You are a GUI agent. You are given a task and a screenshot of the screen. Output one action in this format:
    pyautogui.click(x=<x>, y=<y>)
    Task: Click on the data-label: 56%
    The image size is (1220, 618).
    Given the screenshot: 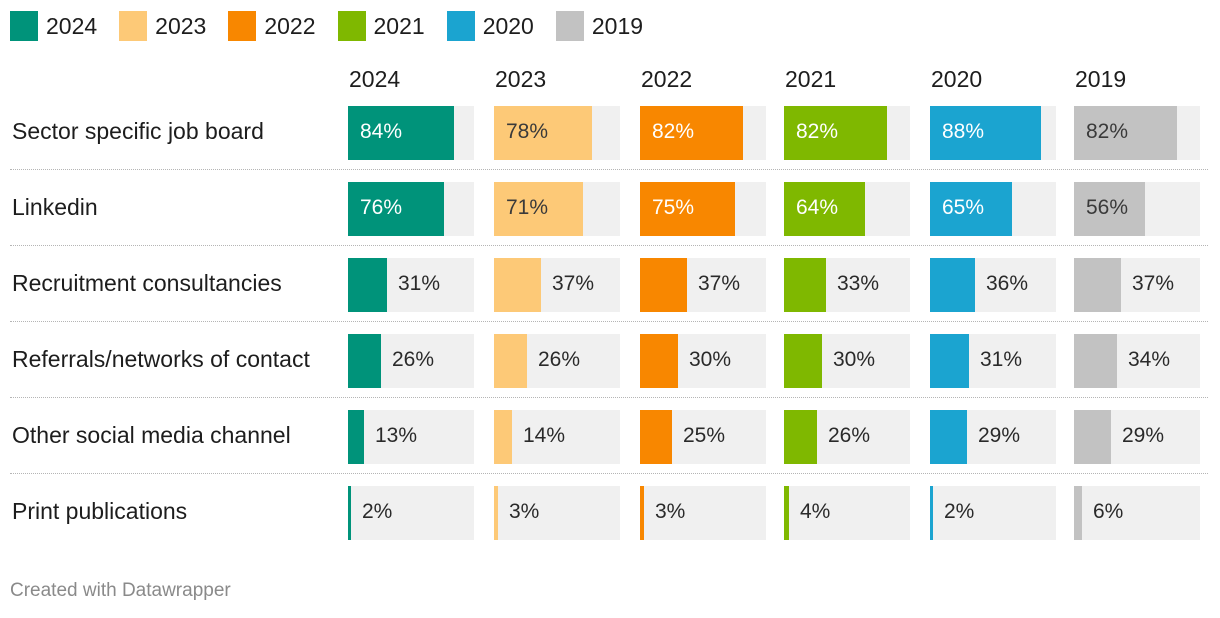 What is the action you would take?
    pyautogui.click(x=1107, y=207)
    